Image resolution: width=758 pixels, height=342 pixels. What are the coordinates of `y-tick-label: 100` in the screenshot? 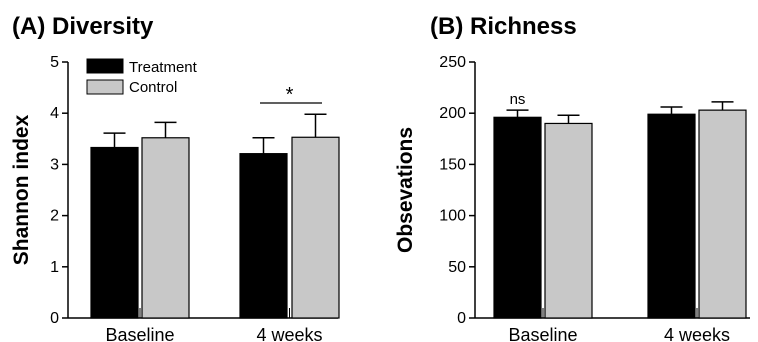 It's located at (452, 216).